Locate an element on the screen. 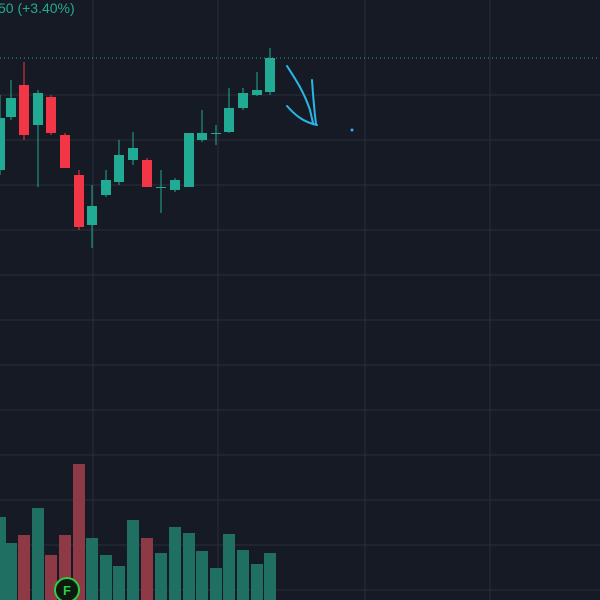 This screenshot has width=600, height=600. event-marker-label: F is located at coordinates (67, 590).